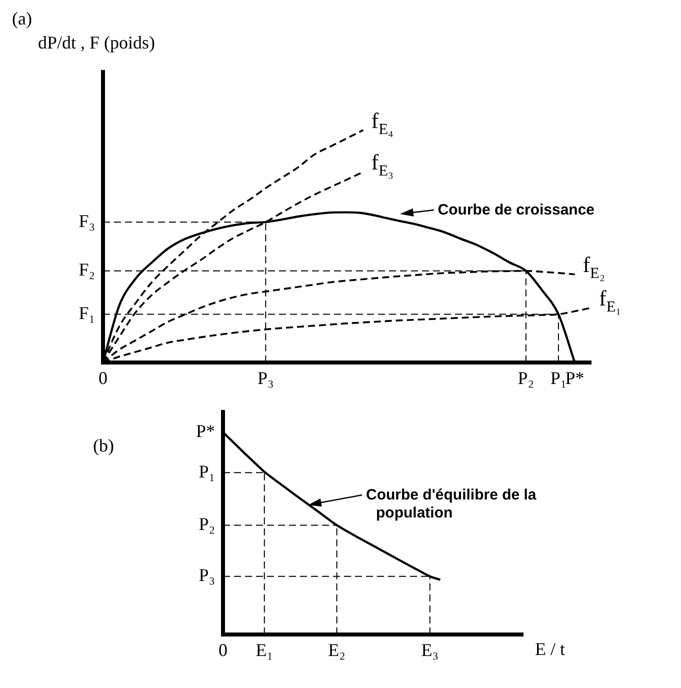 The height and width of the screenshot is (688, 681). What do you see at coordinates (206, 430) in the screenshot?
I see `text: P*` at bounding box center [206, 430].